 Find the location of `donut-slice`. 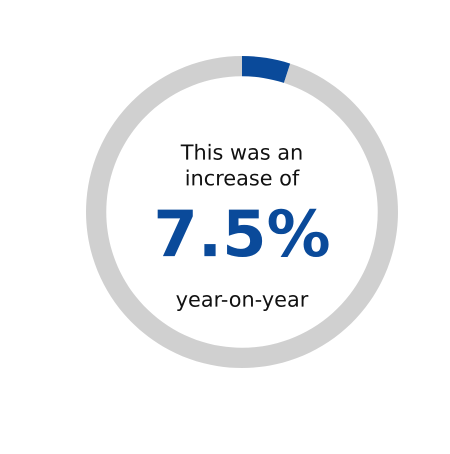

donut-slice is located at coordinates (266, 69).